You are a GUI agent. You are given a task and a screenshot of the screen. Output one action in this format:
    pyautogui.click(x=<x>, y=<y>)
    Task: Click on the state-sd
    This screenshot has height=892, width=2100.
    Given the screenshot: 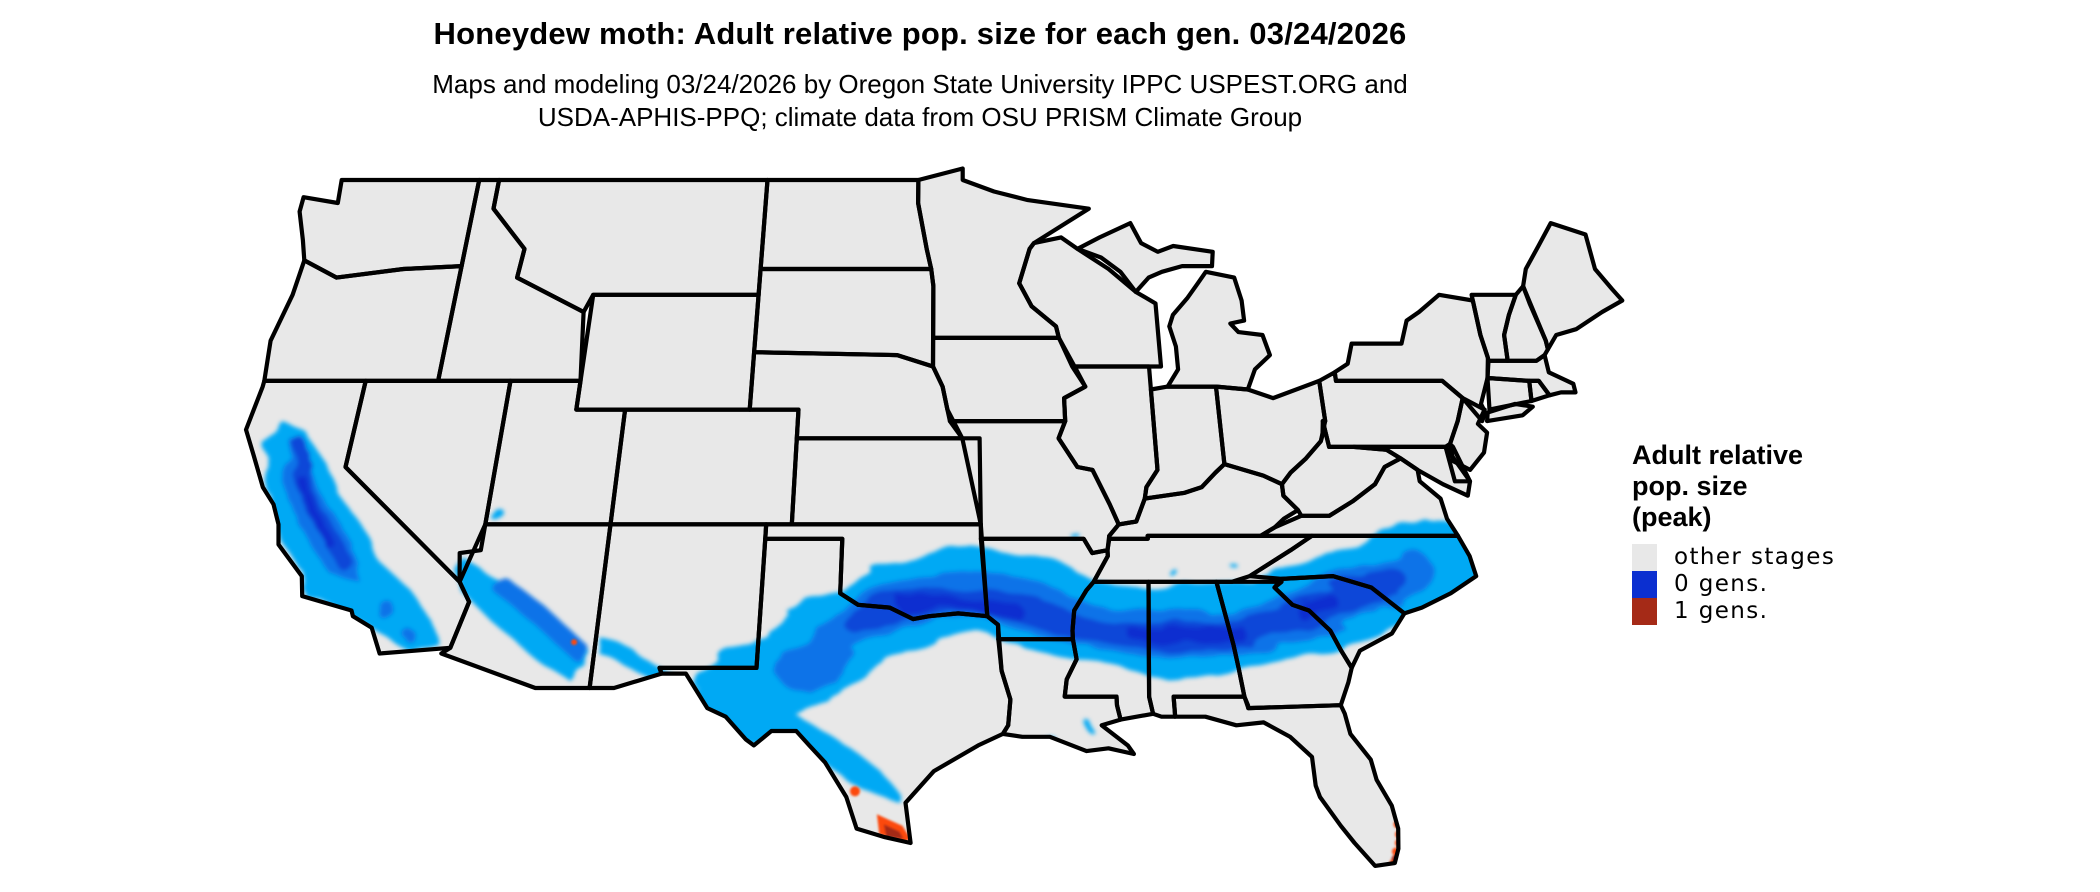 What is the action you would take?
    pyautogui.click(x=844, y=318)
    